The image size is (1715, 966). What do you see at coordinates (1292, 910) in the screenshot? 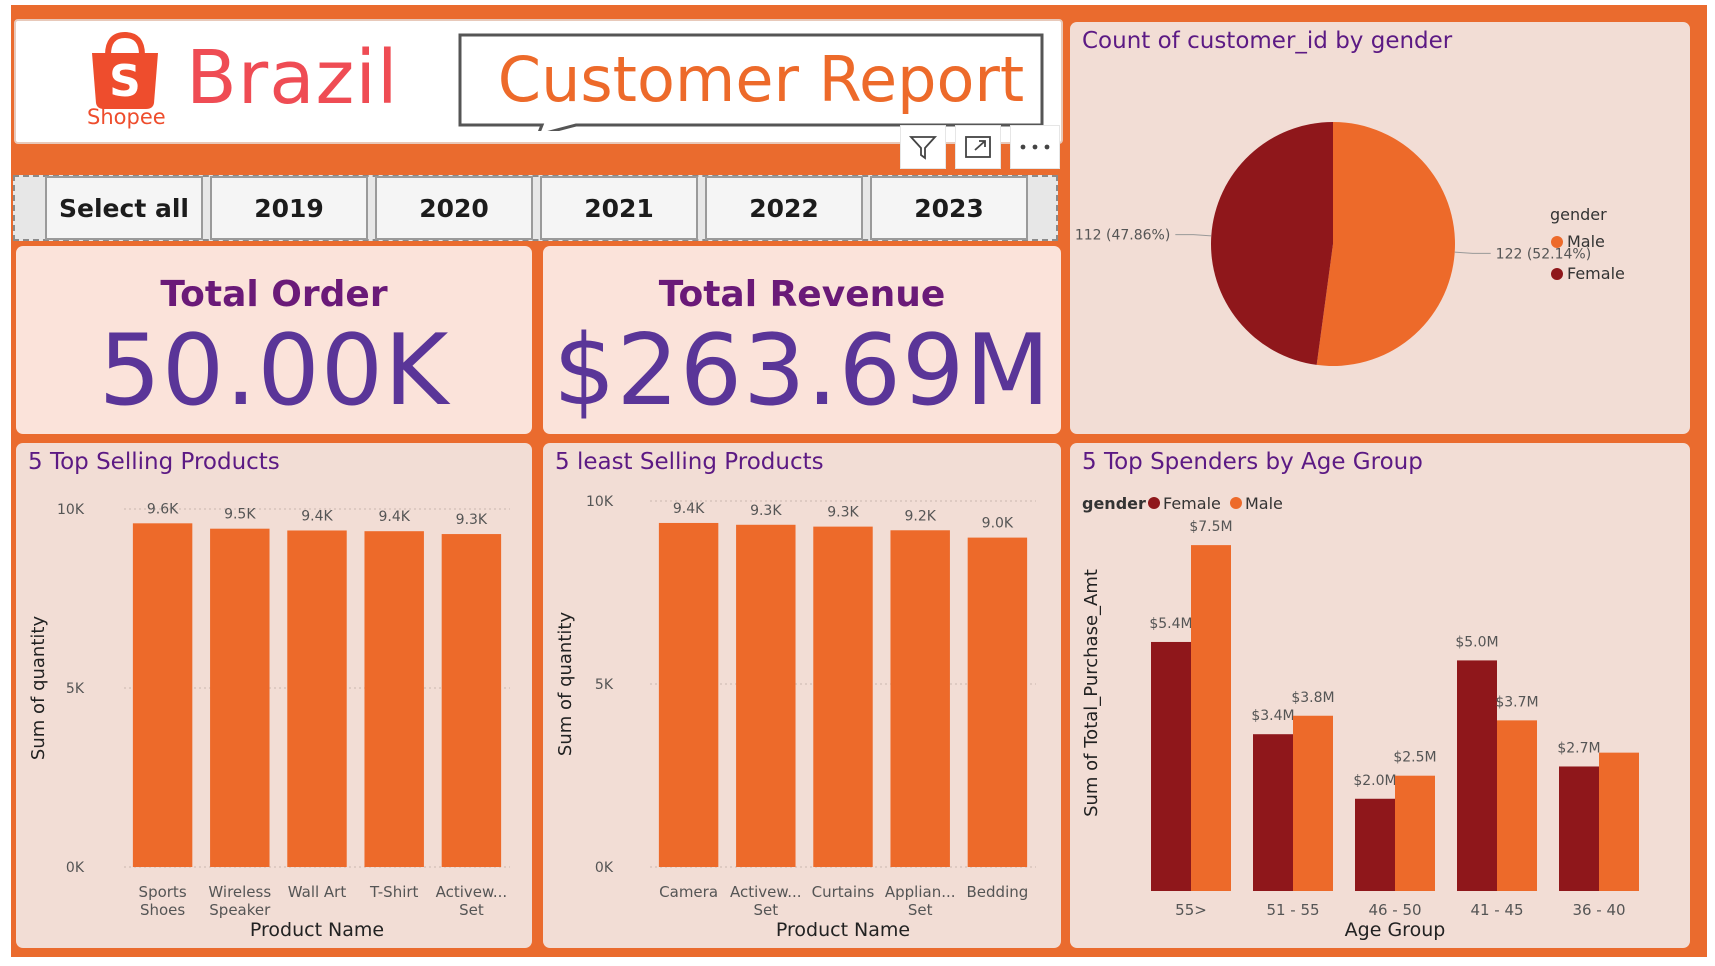
I see `x-tick-label: 51 - 55` at bounding box center [1292, 910].